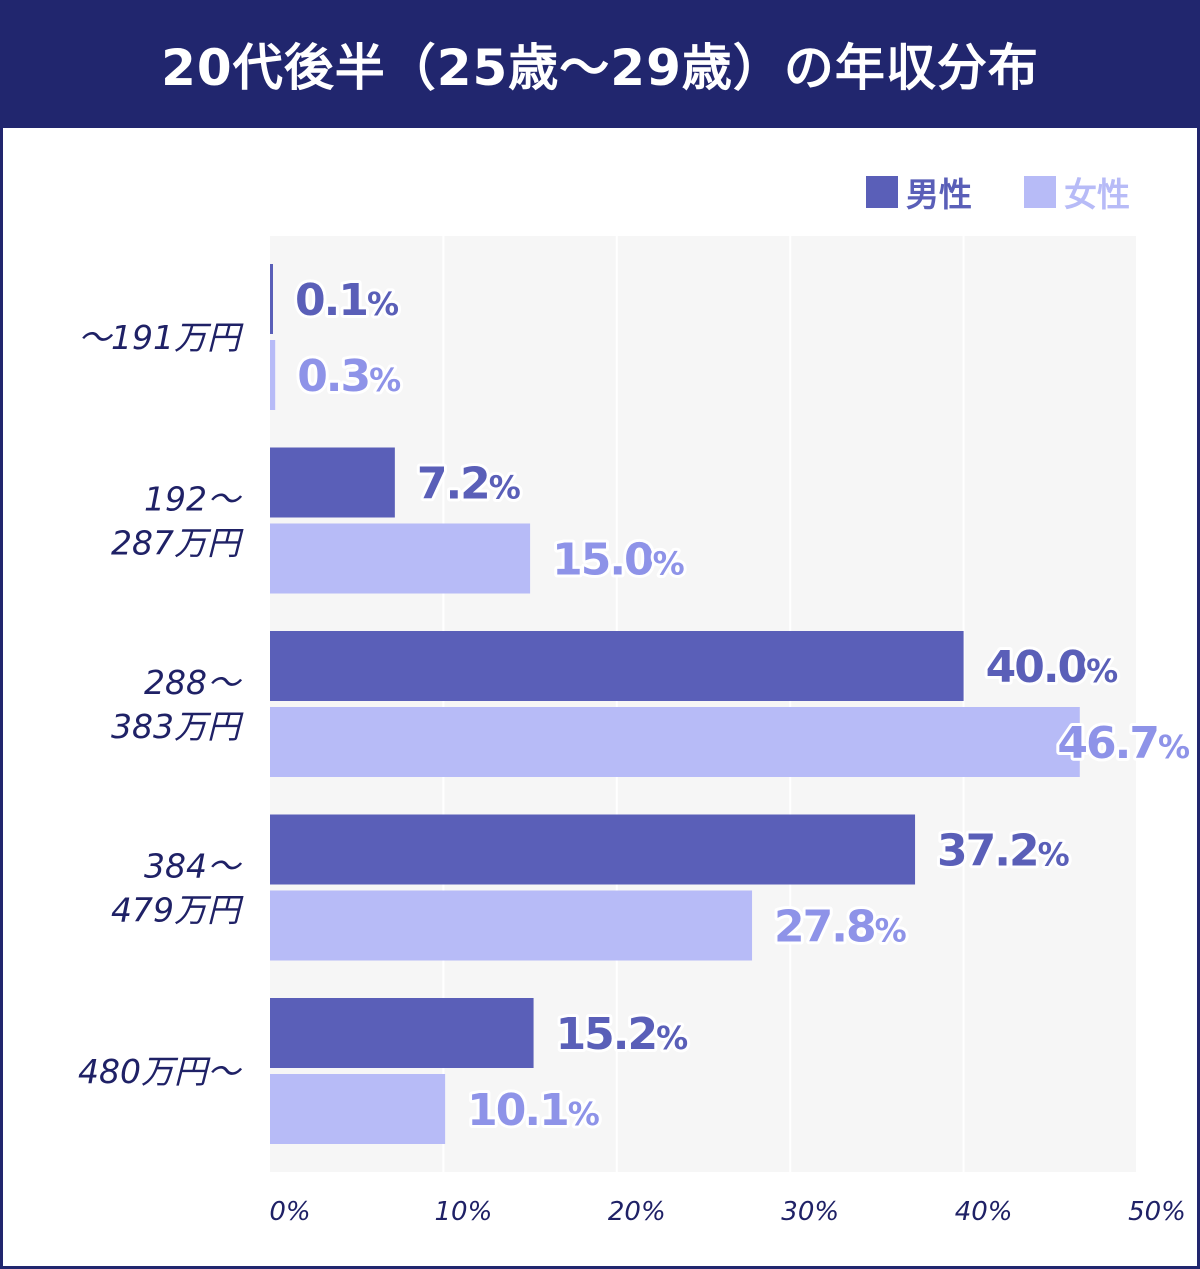 The width and height of the screenshot is (1200, 1269). I want to click on value-label: 46.7%, so click(1123, 743).